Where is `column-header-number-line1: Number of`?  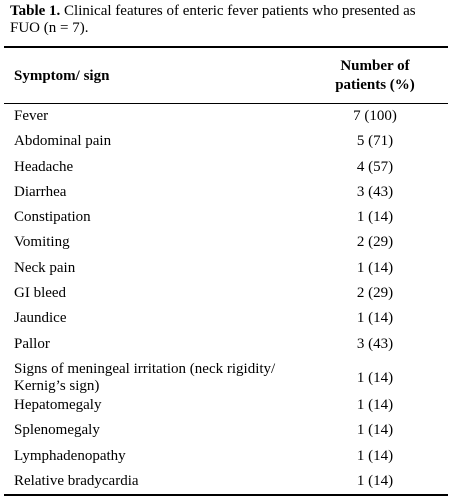 column-header-number-line1: Number of is located at coordinates (375, 66).